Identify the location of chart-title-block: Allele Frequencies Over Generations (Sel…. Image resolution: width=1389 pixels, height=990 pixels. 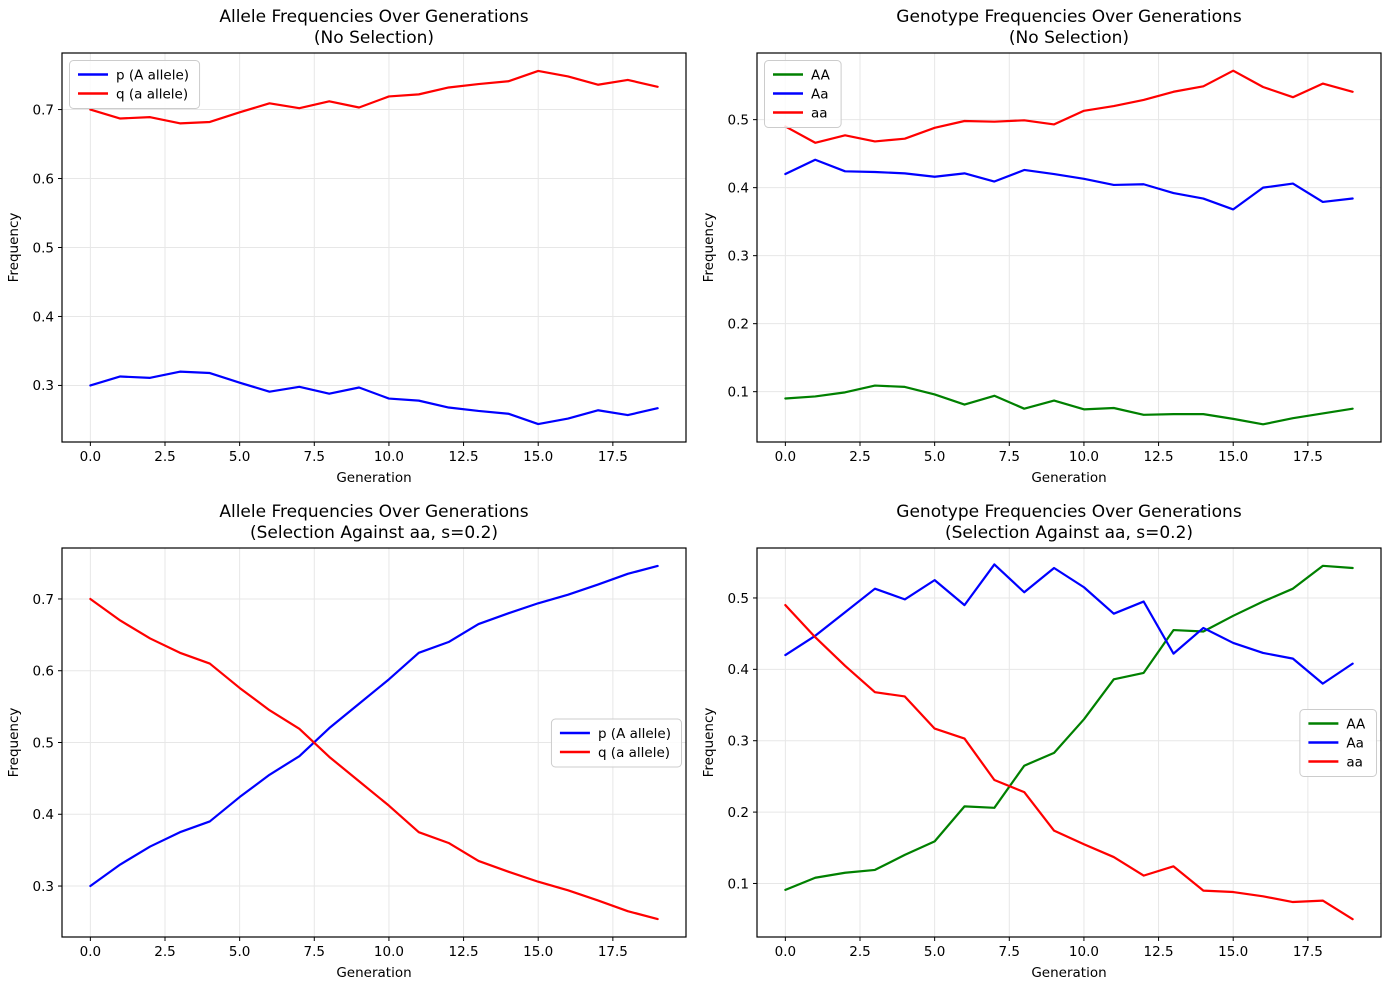
(374, 523).